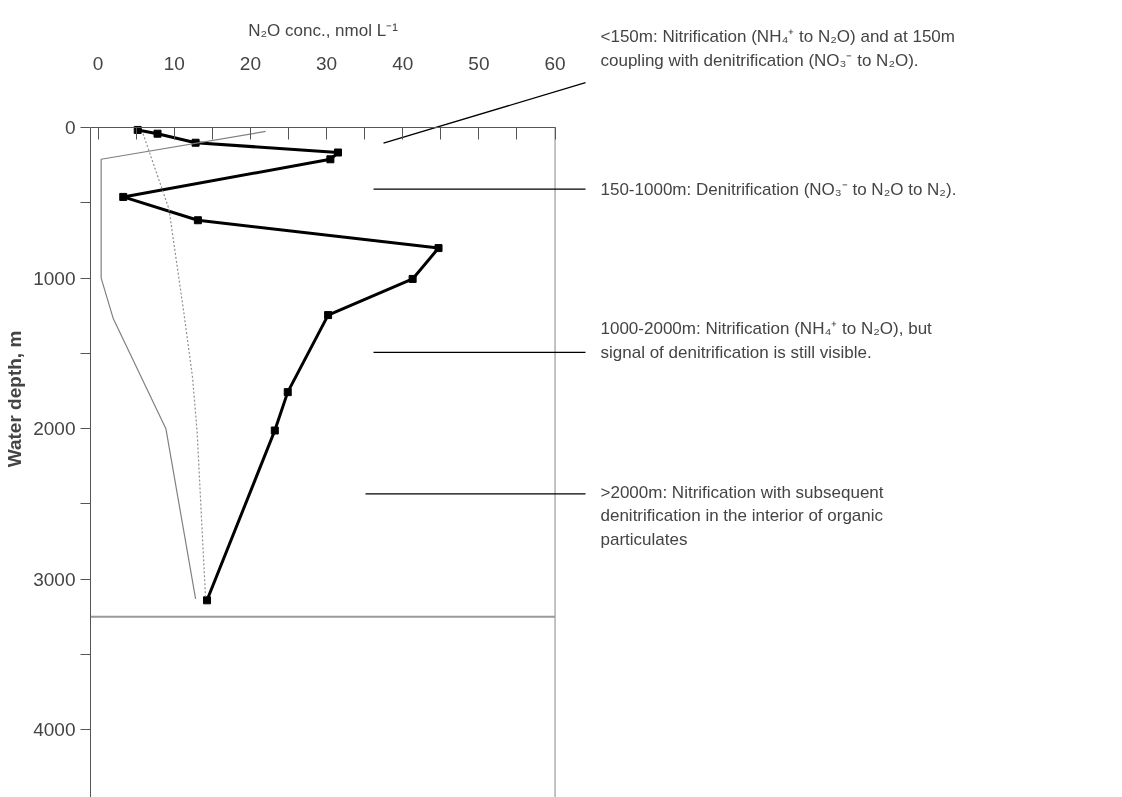 The image size is (1122, 797). Describe the element at coordinates (15, 399) in the screenshot. I see `y-axis-title: Water depth, m` at that location.